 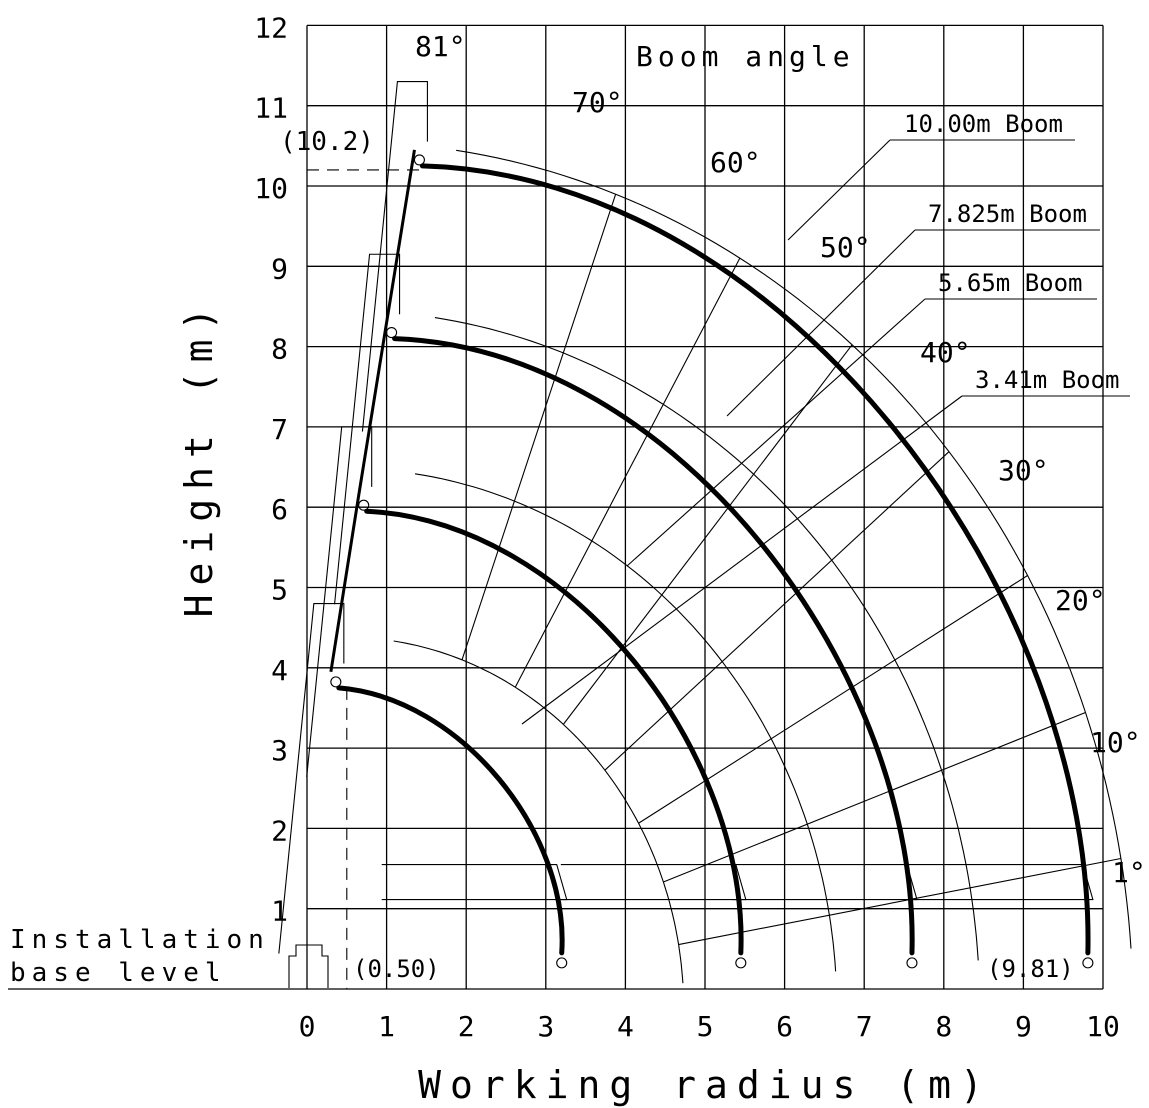 What do you see at coordinates (1023, 470) in the screenshot?
I see `angle-label-30: 30°` at bounding box center [1023, 470].